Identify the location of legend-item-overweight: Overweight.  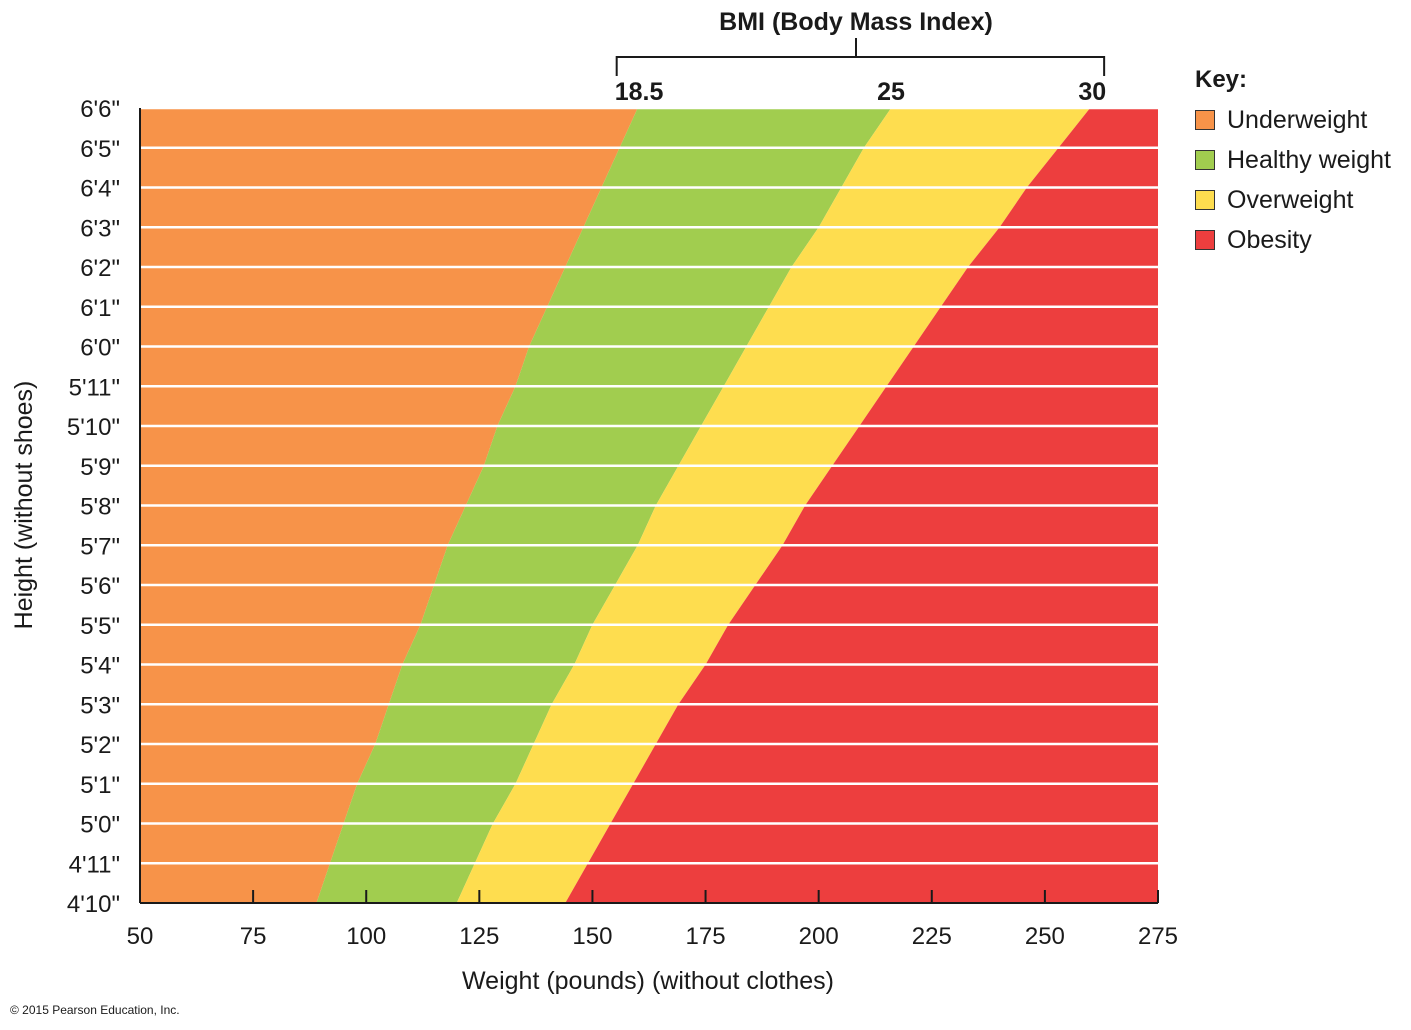
(1300, 200).